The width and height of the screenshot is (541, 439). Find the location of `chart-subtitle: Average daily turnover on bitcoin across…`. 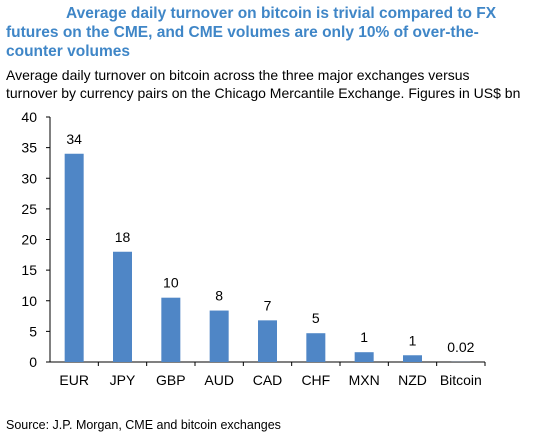

chart-subtitle: Average daily turnover on bitcoin across… is located at coordinates (271, 84).